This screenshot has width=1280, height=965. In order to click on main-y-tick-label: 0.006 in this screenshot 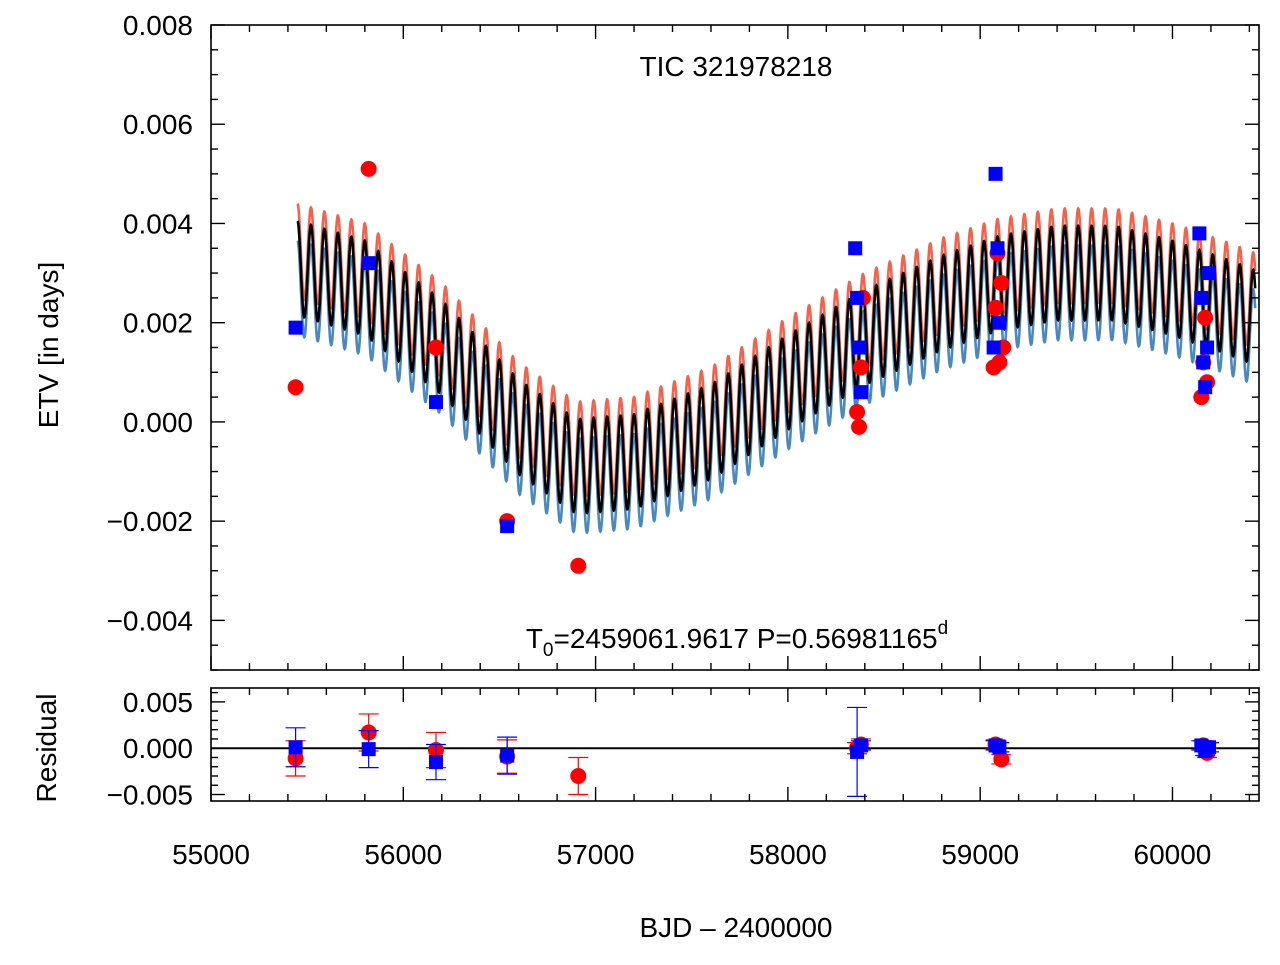, I will do `click(158, 124)`.